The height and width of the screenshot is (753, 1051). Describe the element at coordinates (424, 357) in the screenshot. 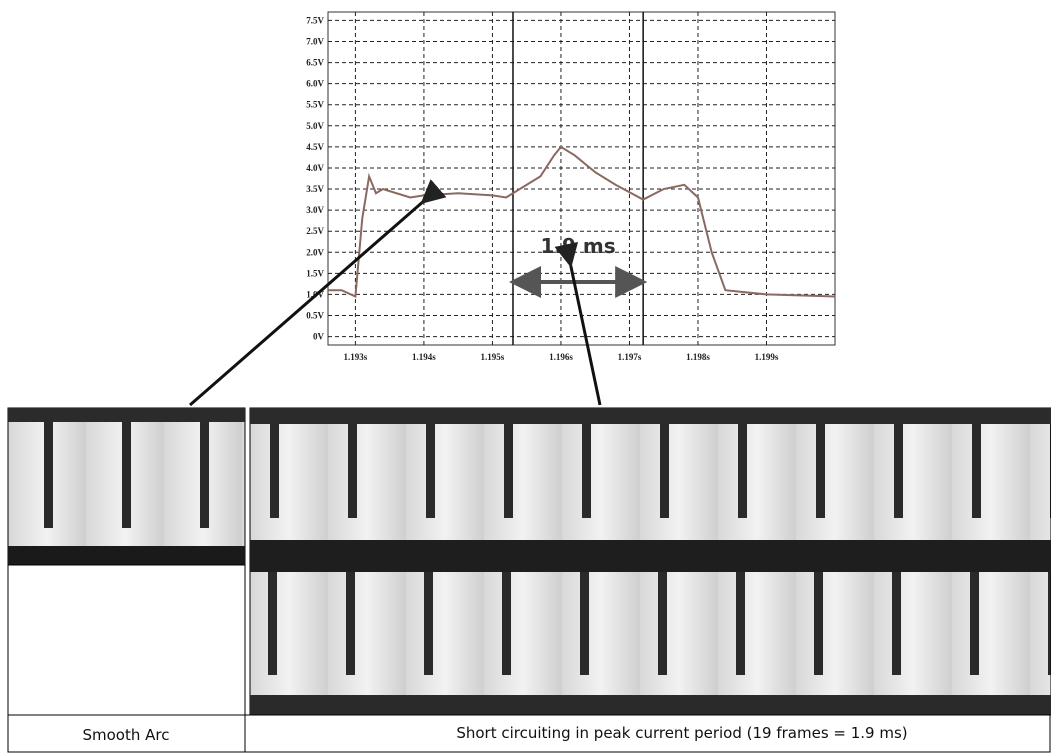

I see `x-tick-label: 1.194s` at that location.